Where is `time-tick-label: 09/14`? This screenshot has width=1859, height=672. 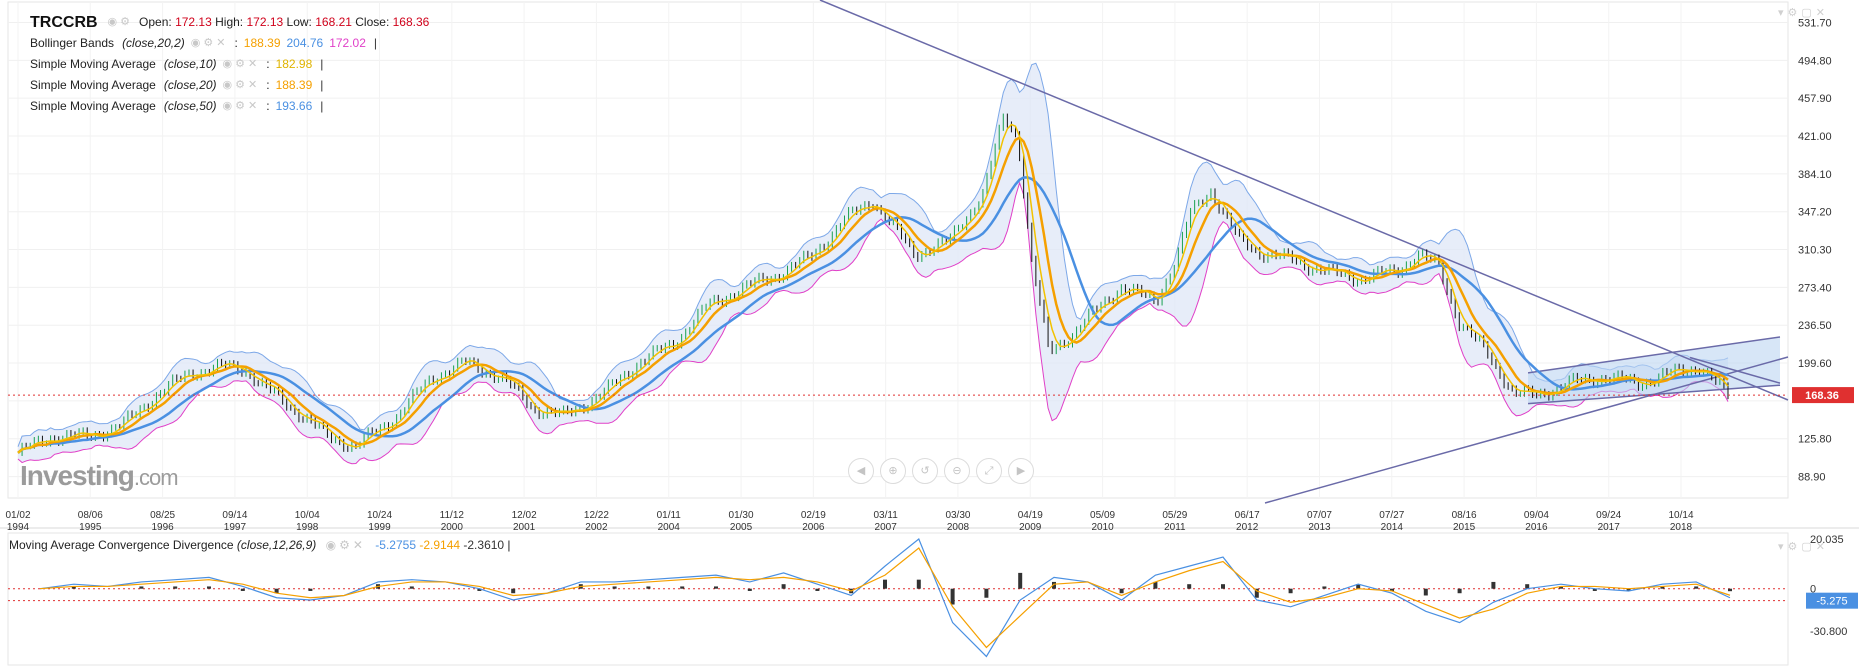
time-tick-label: 09/14 is located at coordinates (234, 515).